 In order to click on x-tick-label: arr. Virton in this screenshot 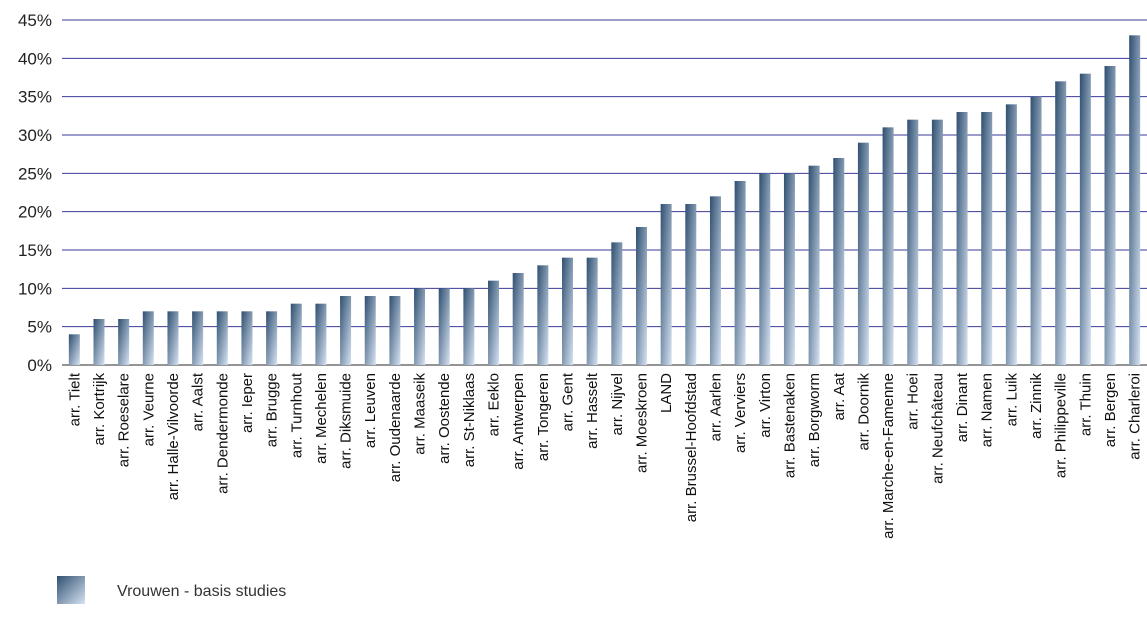, I will do `click(765, 405)`.